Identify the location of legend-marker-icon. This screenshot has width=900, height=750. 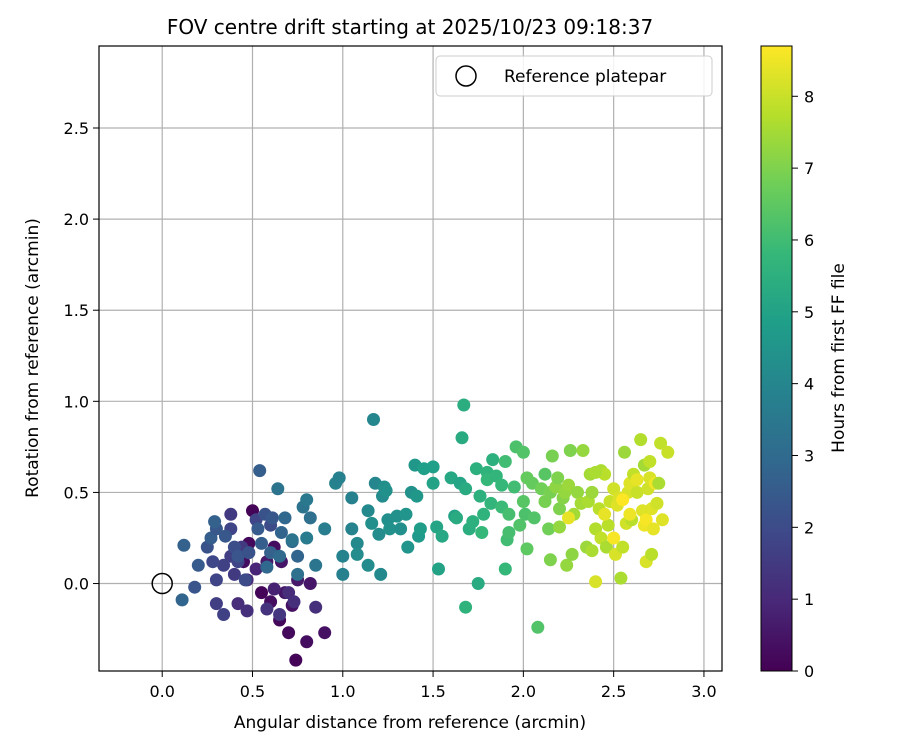
(466, 76).